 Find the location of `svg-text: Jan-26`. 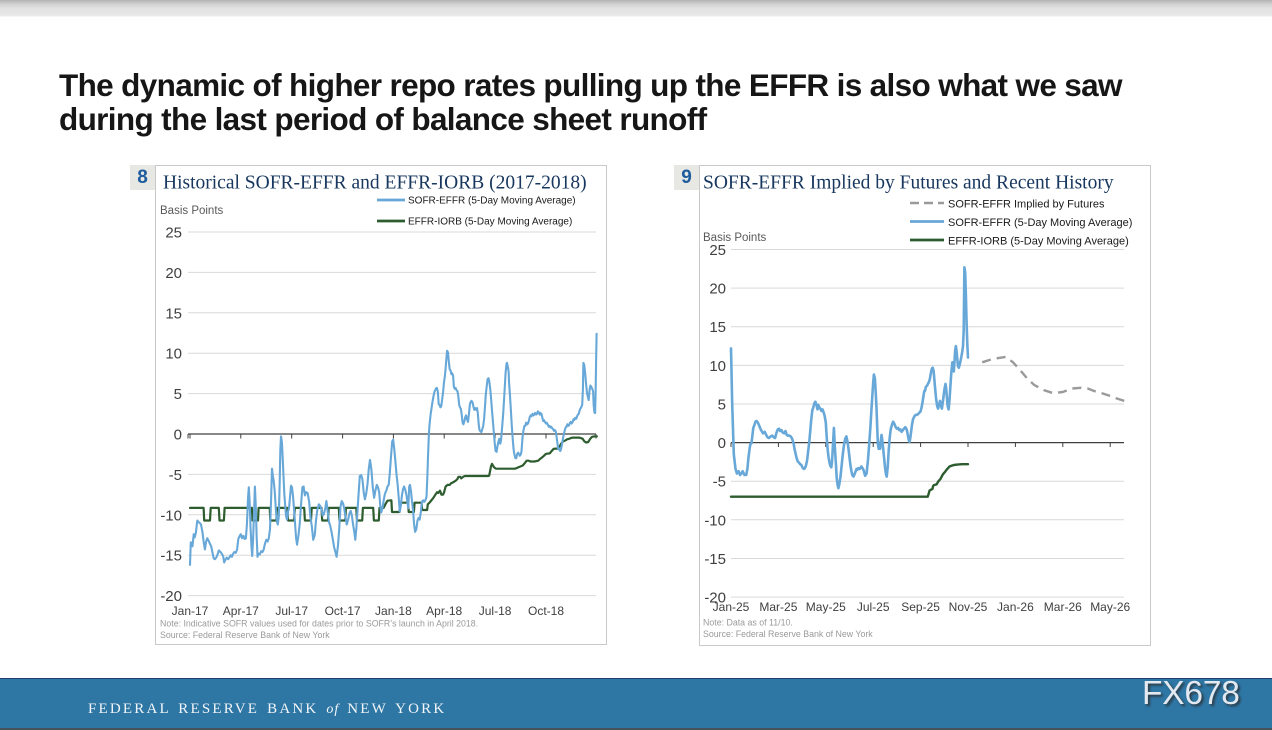

svg-text: Jan-26 is located at coordinates (1015, 607).